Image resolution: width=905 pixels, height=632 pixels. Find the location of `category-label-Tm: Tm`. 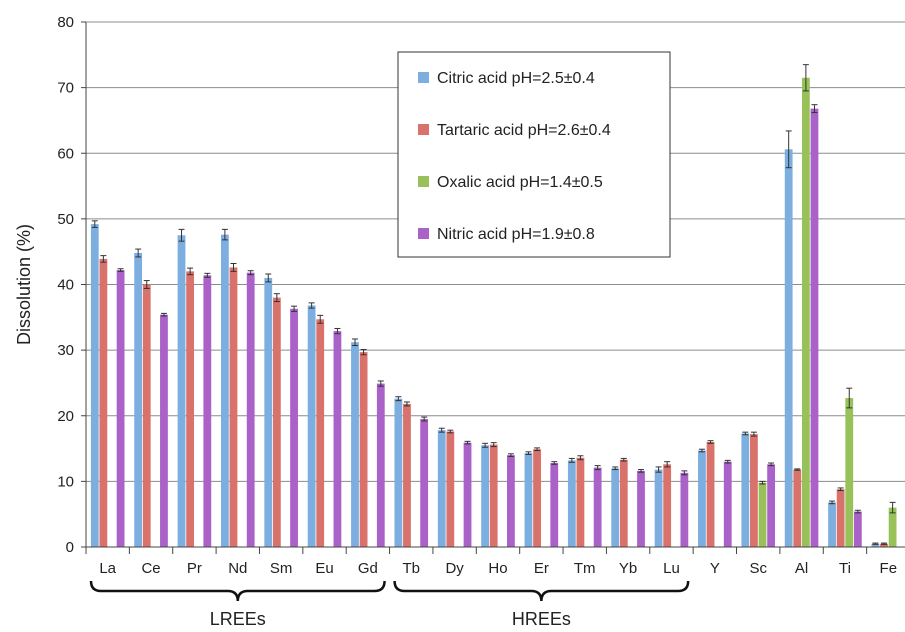

category-label-Tm: Tm is located at coordinates (585, 568).